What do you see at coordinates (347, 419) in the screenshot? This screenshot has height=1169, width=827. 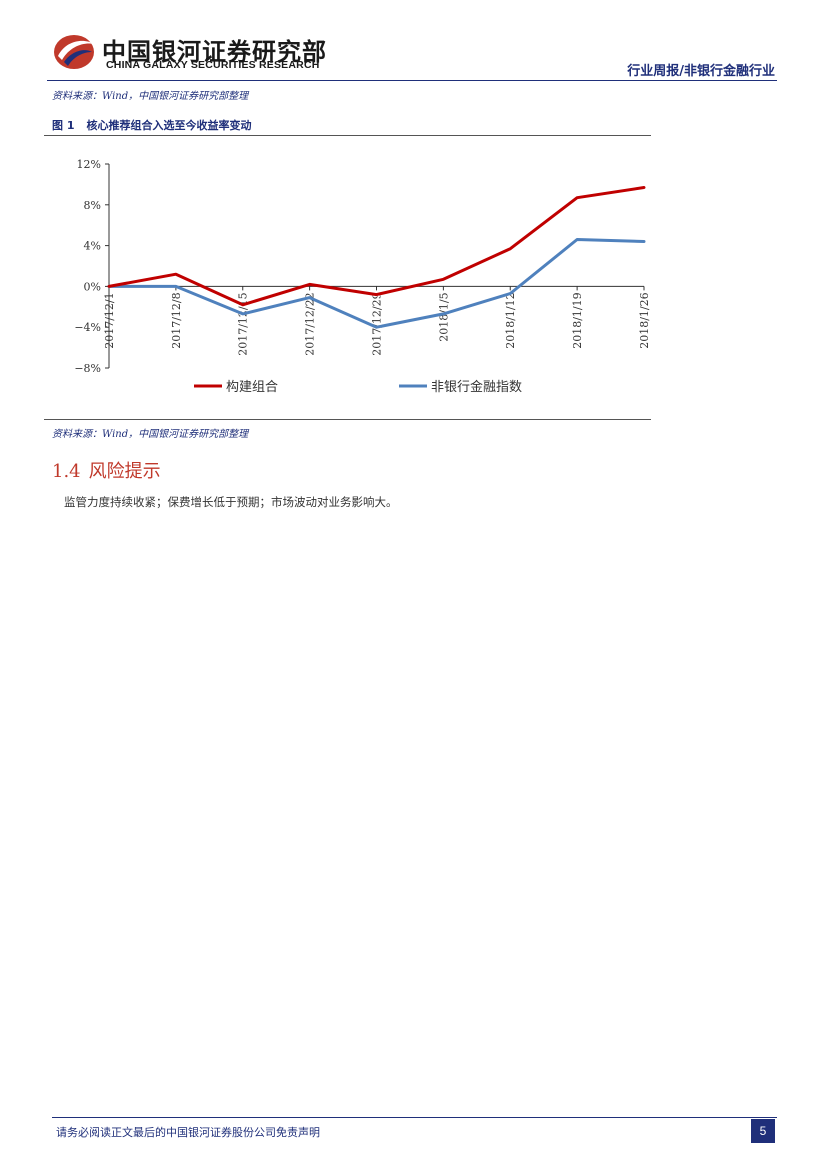 I see `figure-bottom-rule` at bounding box center [347, 419].